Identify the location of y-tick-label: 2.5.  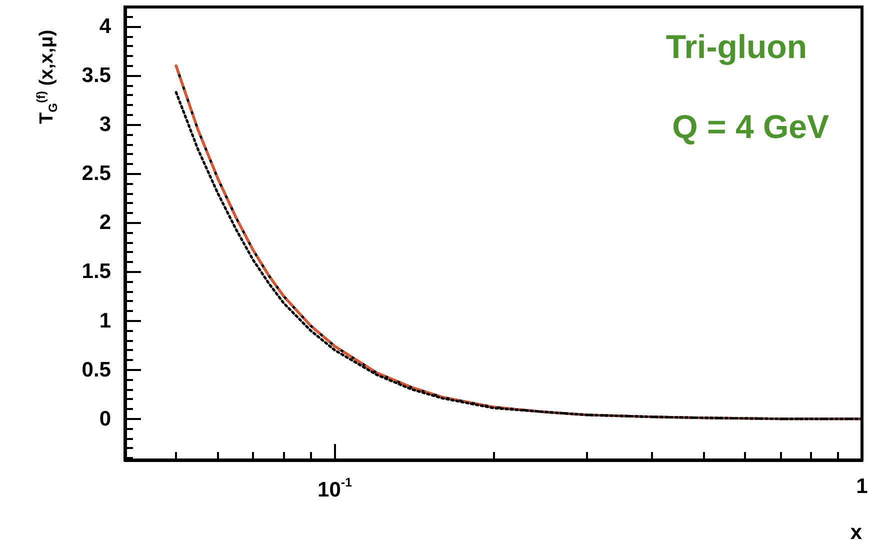
(97, 174).